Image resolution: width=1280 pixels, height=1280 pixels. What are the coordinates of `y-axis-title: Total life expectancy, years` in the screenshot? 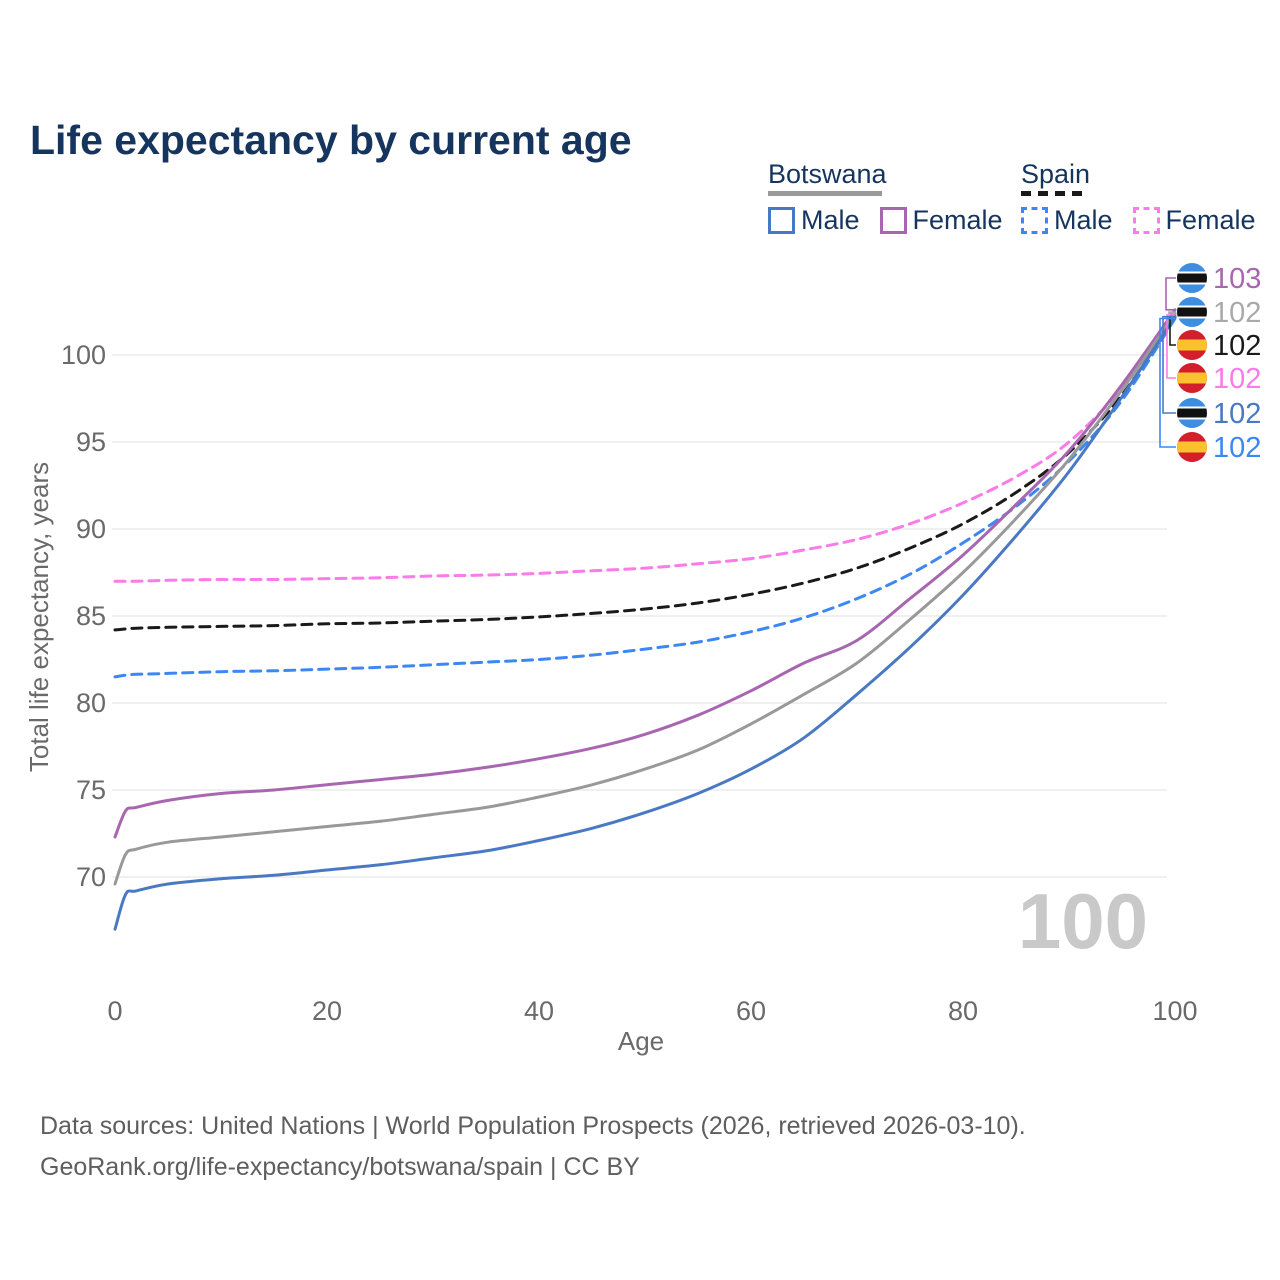 It's located at (39, 617).